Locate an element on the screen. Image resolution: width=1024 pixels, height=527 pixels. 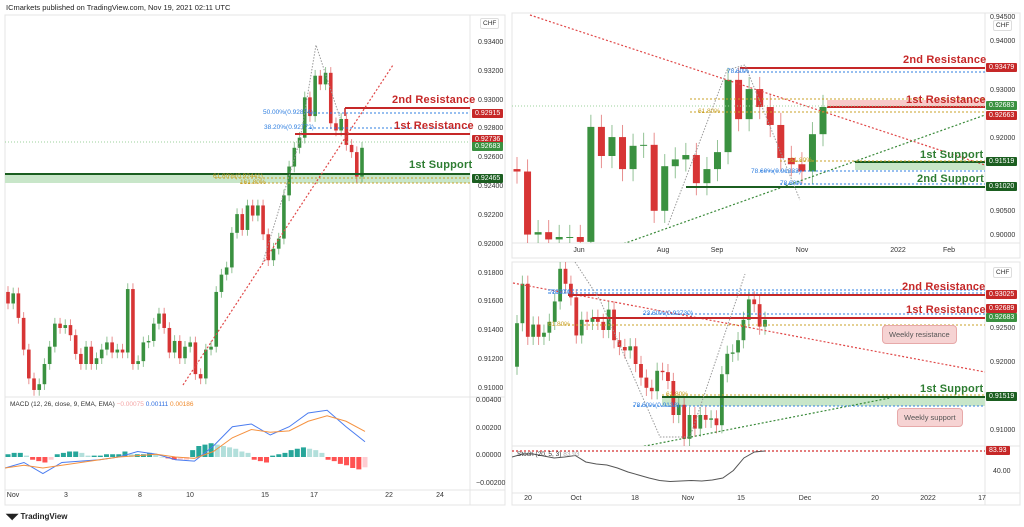
left-support-zone is located at coordinates (237, 178).